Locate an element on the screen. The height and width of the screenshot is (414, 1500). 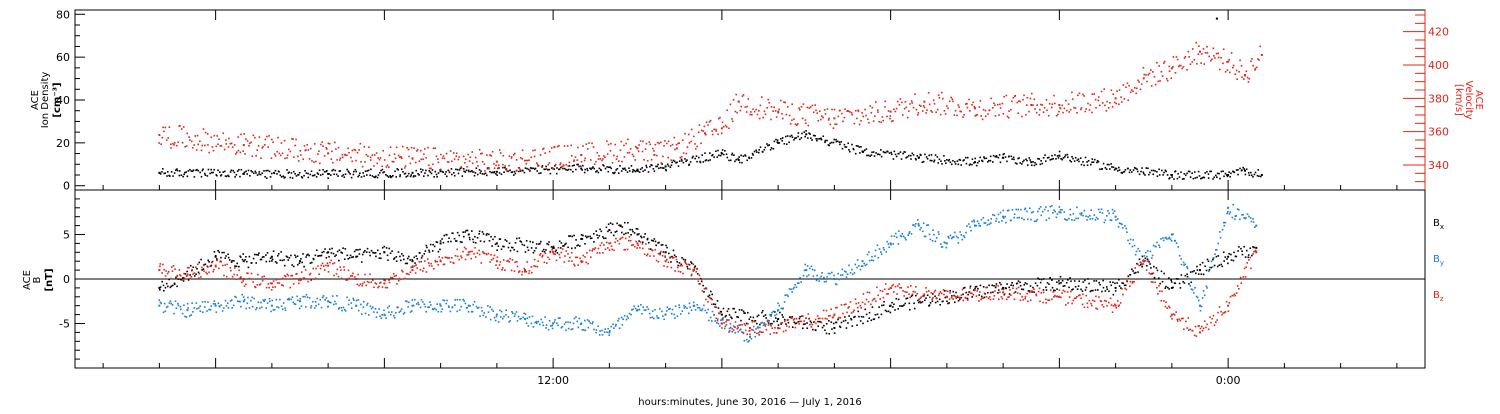
legend-item-by: By is located at coordinates (1438, 260).